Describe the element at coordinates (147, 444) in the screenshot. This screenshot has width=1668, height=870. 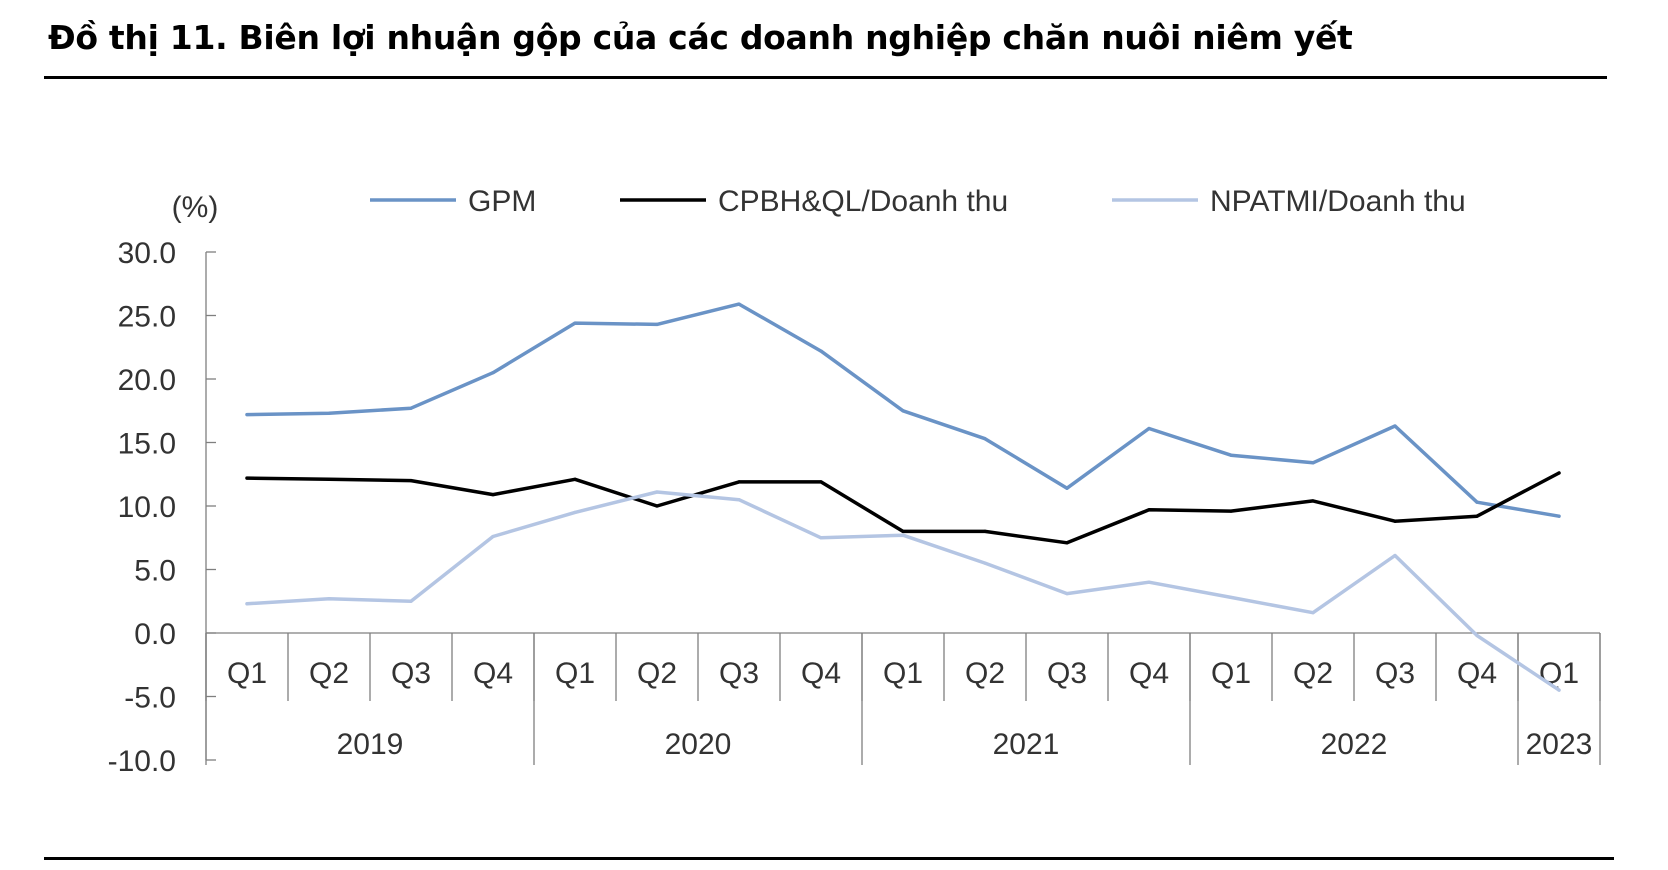
I see `y-tick-label: 15.0` at that location.